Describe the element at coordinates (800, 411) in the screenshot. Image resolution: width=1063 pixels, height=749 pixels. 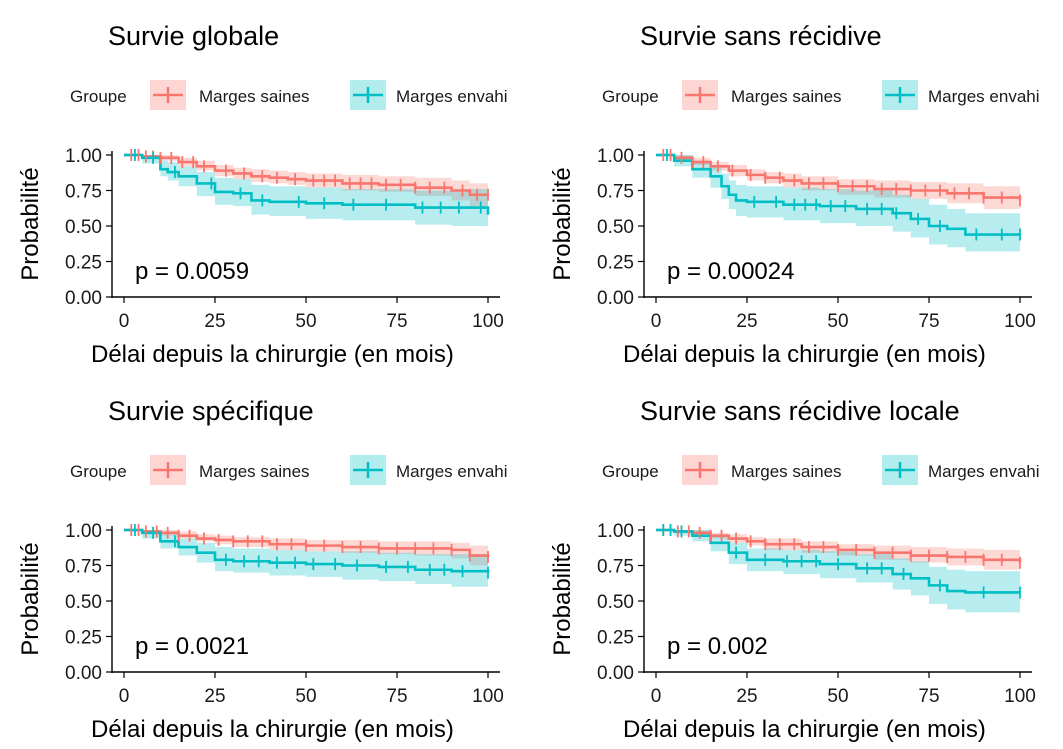
I see `chart-title: Survie sans récidive locale` at that location.